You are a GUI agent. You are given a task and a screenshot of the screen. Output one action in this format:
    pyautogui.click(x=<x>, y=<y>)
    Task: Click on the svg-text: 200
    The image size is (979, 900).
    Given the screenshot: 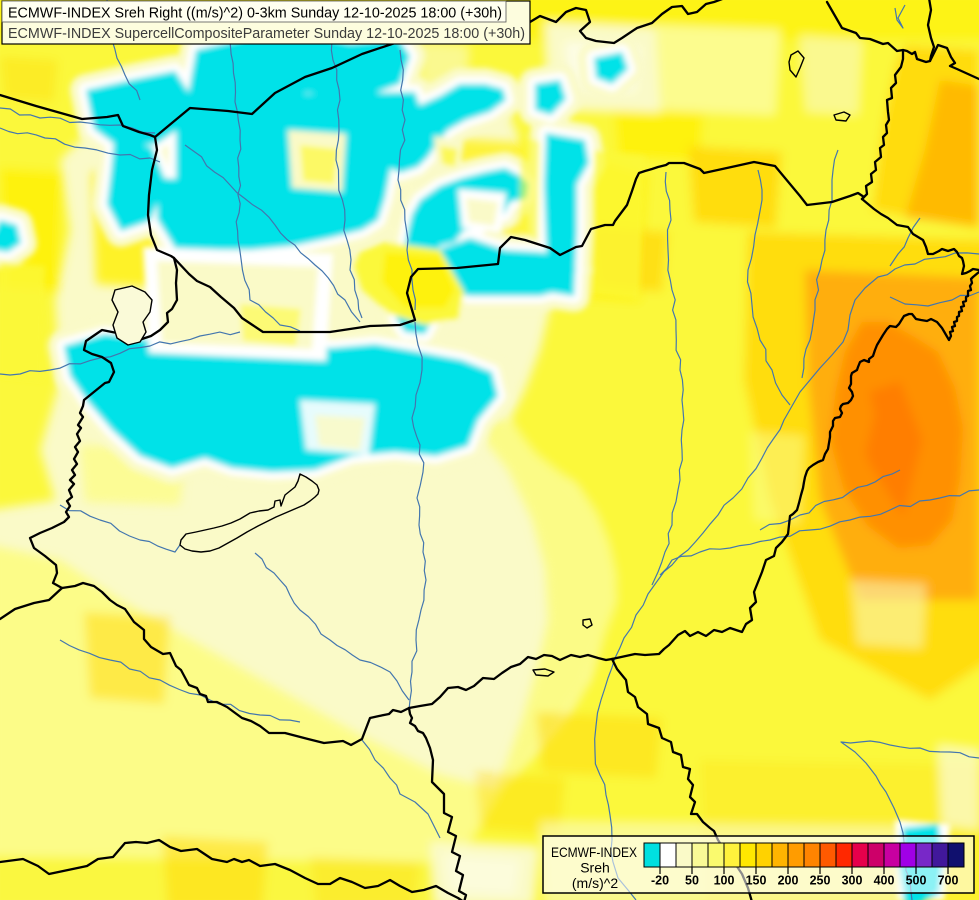 What is the action you would take?
    pyautogui.click(x=788, y=881)
    